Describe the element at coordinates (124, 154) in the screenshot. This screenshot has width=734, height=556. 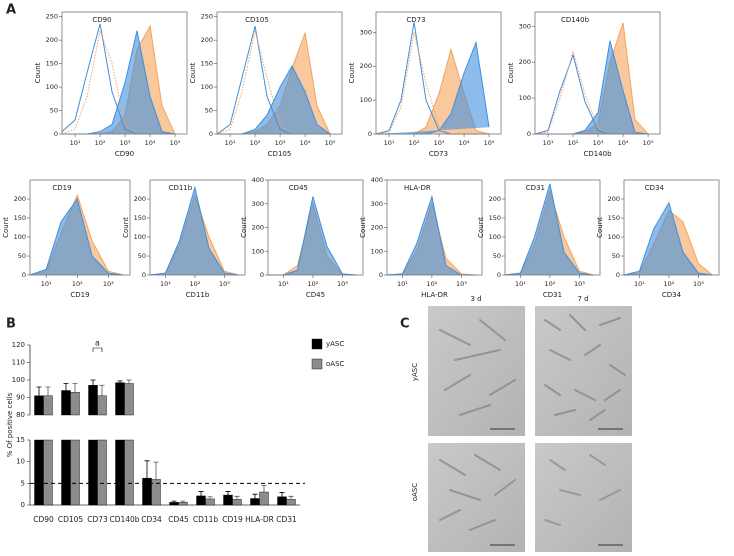
I see `x-axis-label: CD90` at that location.